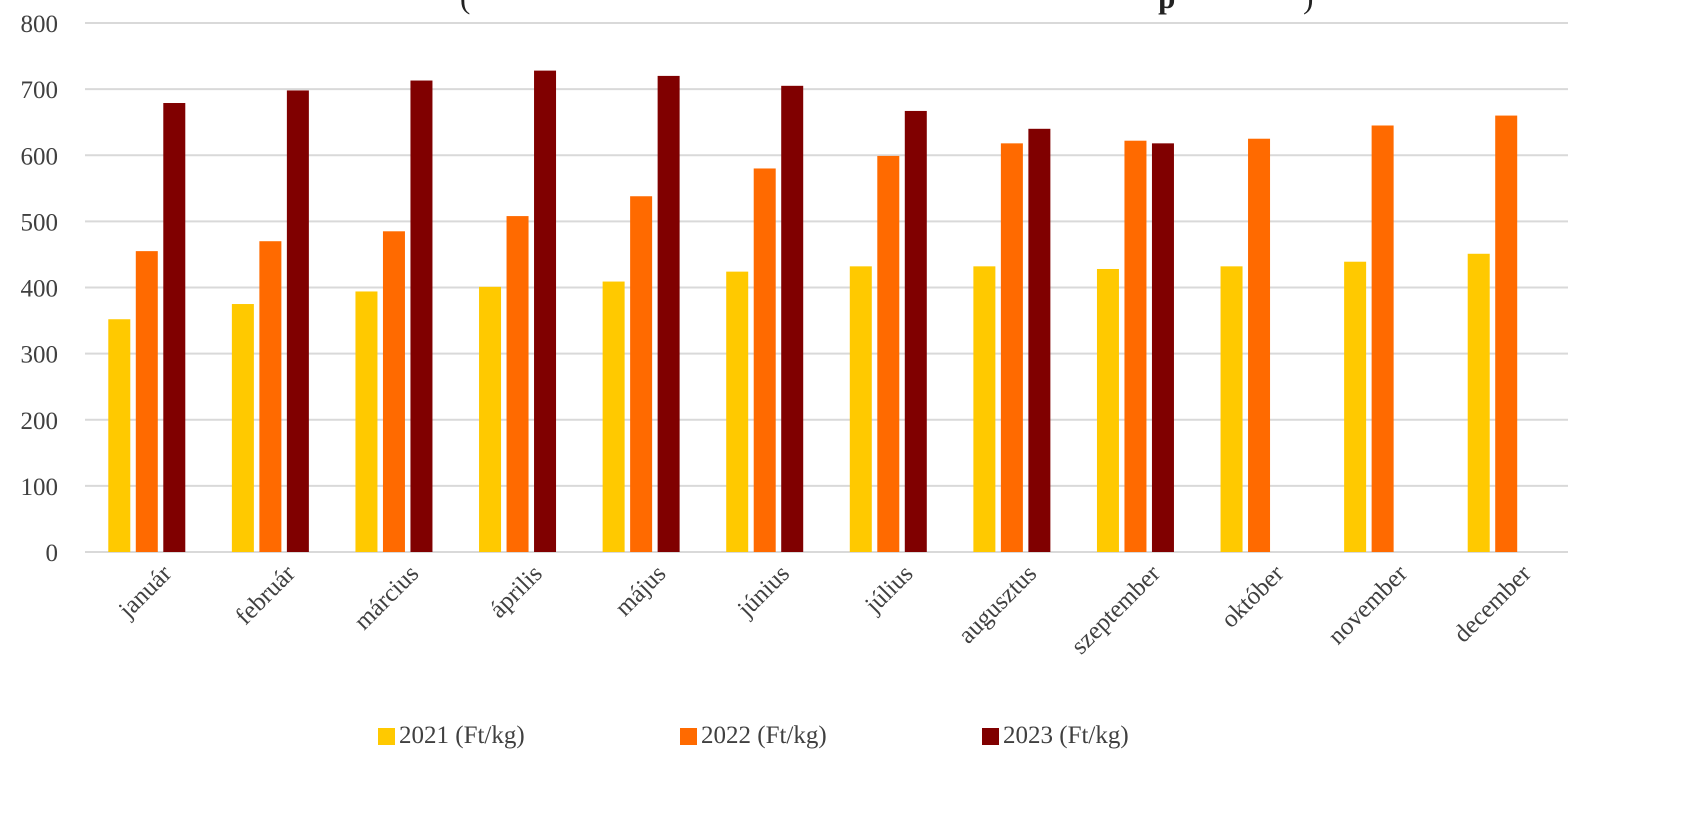  Describe the element at coordinates (40, 487) in the screenshot. I see `y-tick-label-100: 100` at that location.